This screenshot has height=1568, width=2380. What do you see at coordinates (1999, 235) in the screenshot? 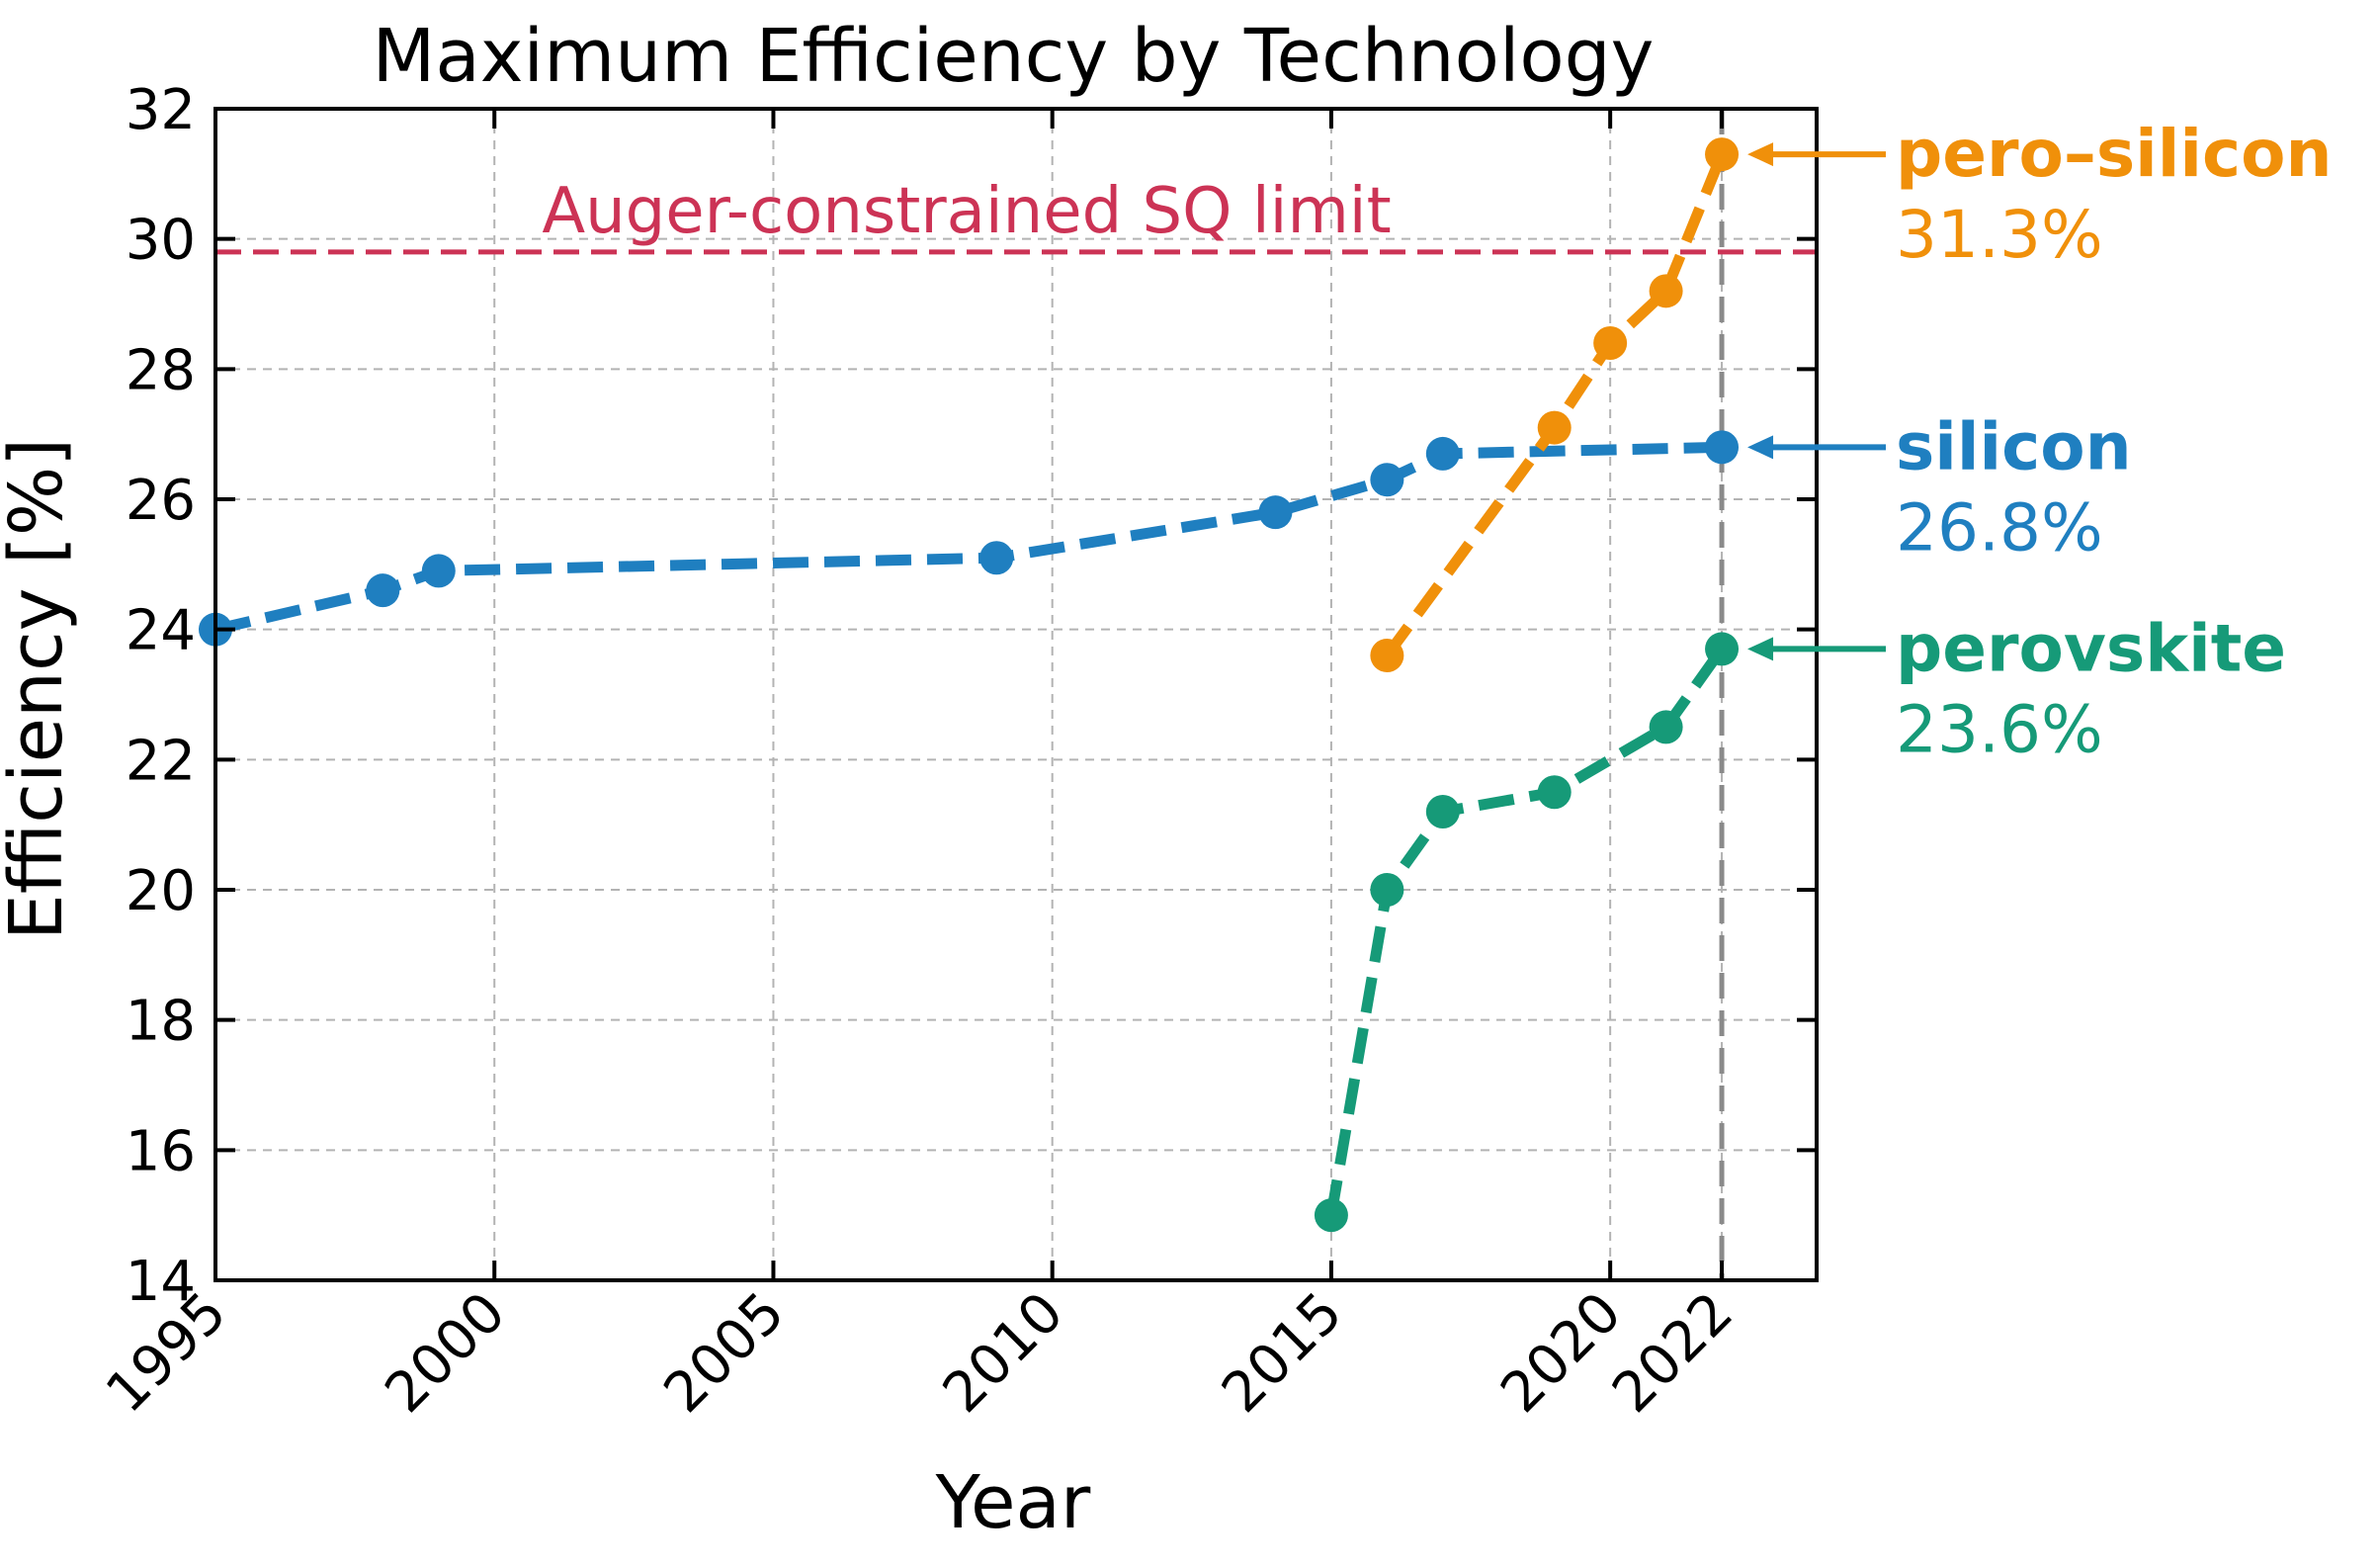
I see `series-value-label-pero-silicon: 31.3%` at bounding box center [1999, 235].